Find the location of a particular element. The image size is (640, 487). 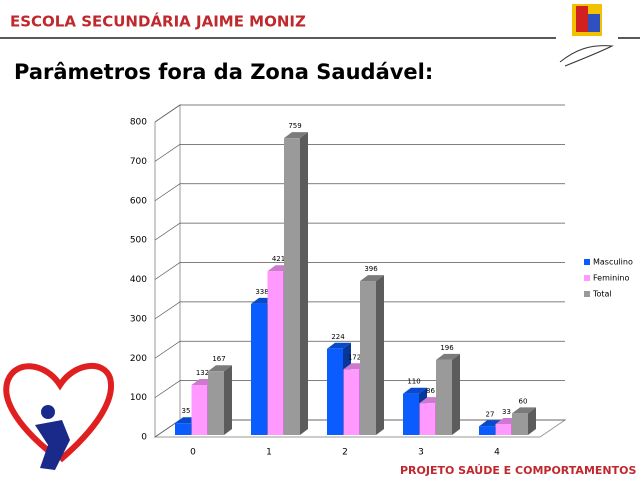

legend-label: Masculino is located at coordinates (613, 262).